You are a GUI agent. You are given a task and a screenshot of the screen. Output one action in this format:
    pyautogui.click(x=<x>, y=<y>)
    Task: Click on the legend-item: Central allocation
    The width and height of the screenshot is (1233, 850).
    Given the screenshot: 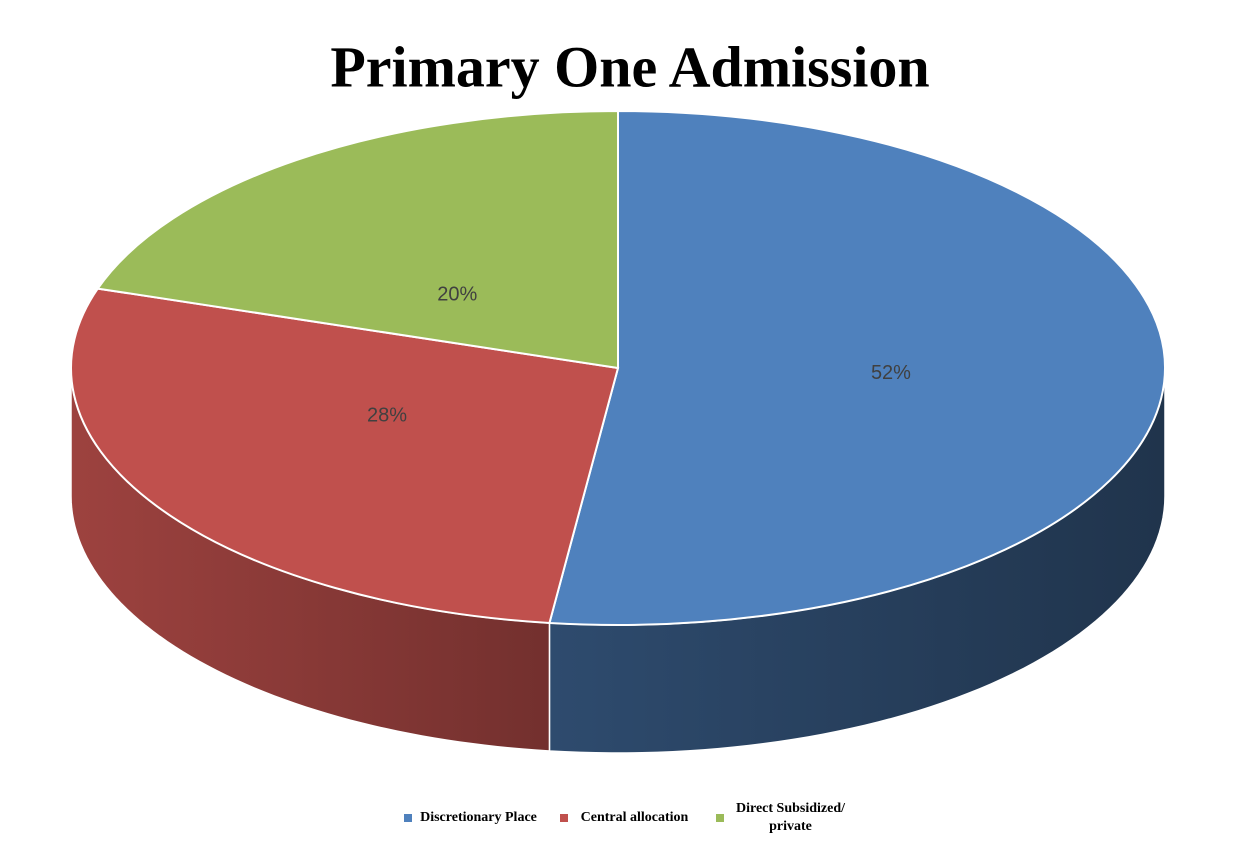 What is the action you would take?
    pyautogui.click(x=626, y=818)
    